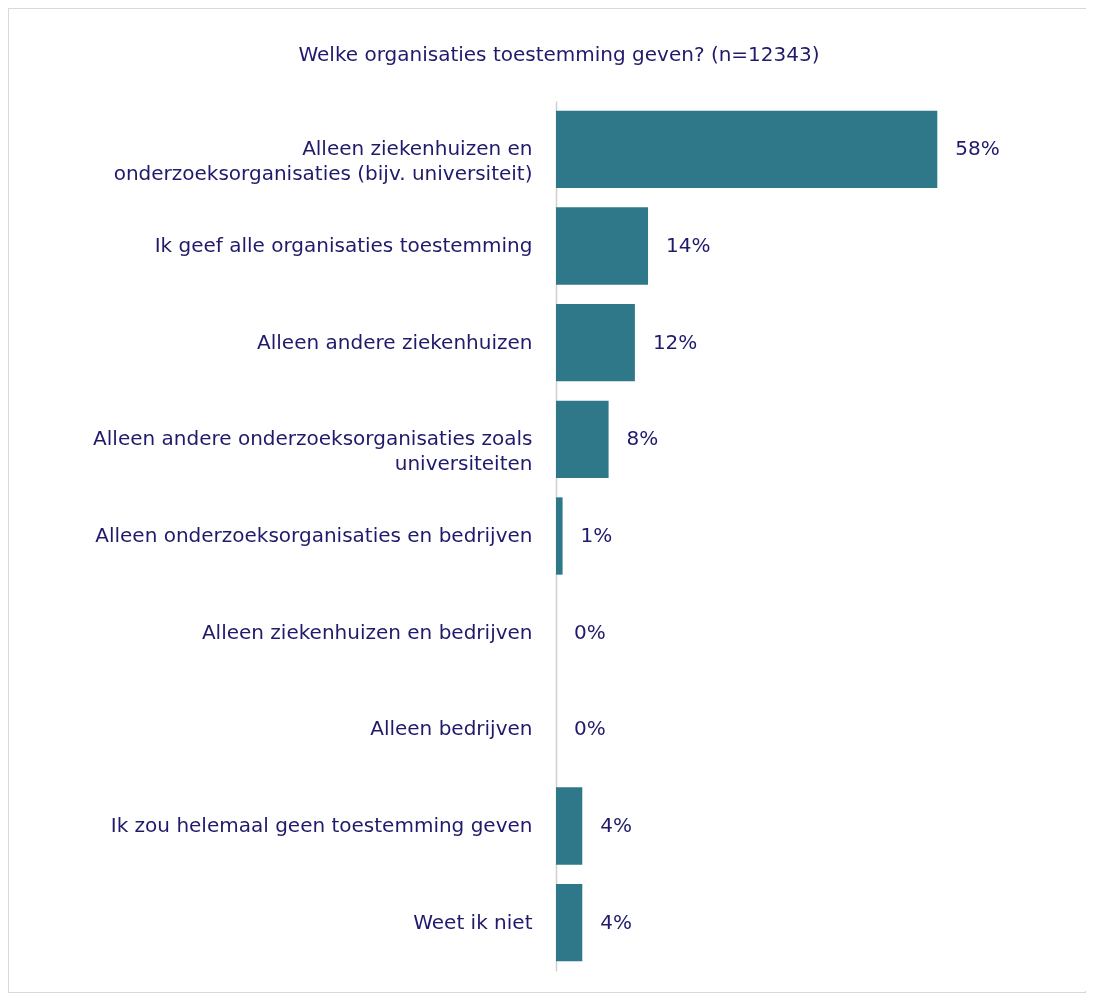 Image resolution: width=1096 pixels, height=1003 pixels. I want to click on data-label: 8%, so click(642, 438).